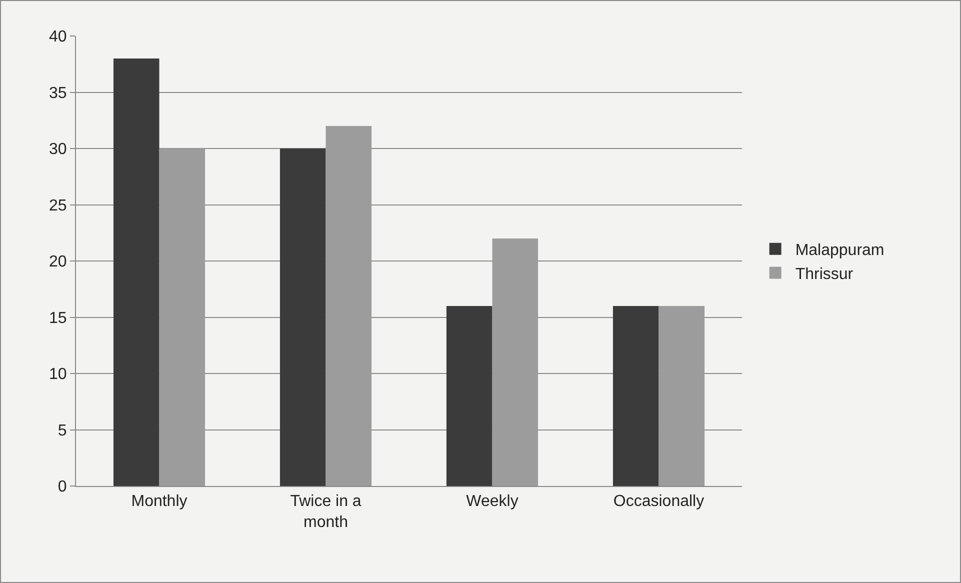 Image resolution: width=961 pixels, height=583 pixels. What do you see at coordinates (58, 37) in the screenshot?
I see `y-tick-label: 40` at bounding box center [58, 37].